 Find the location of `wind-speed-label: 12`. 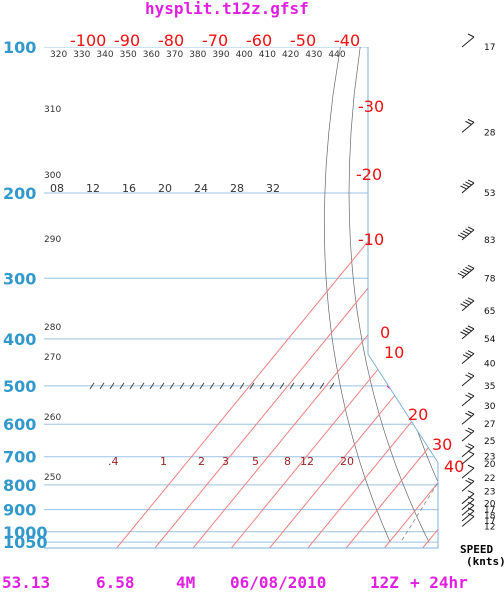

wind-speed-label: 12 is located at coordinates (489, 527).